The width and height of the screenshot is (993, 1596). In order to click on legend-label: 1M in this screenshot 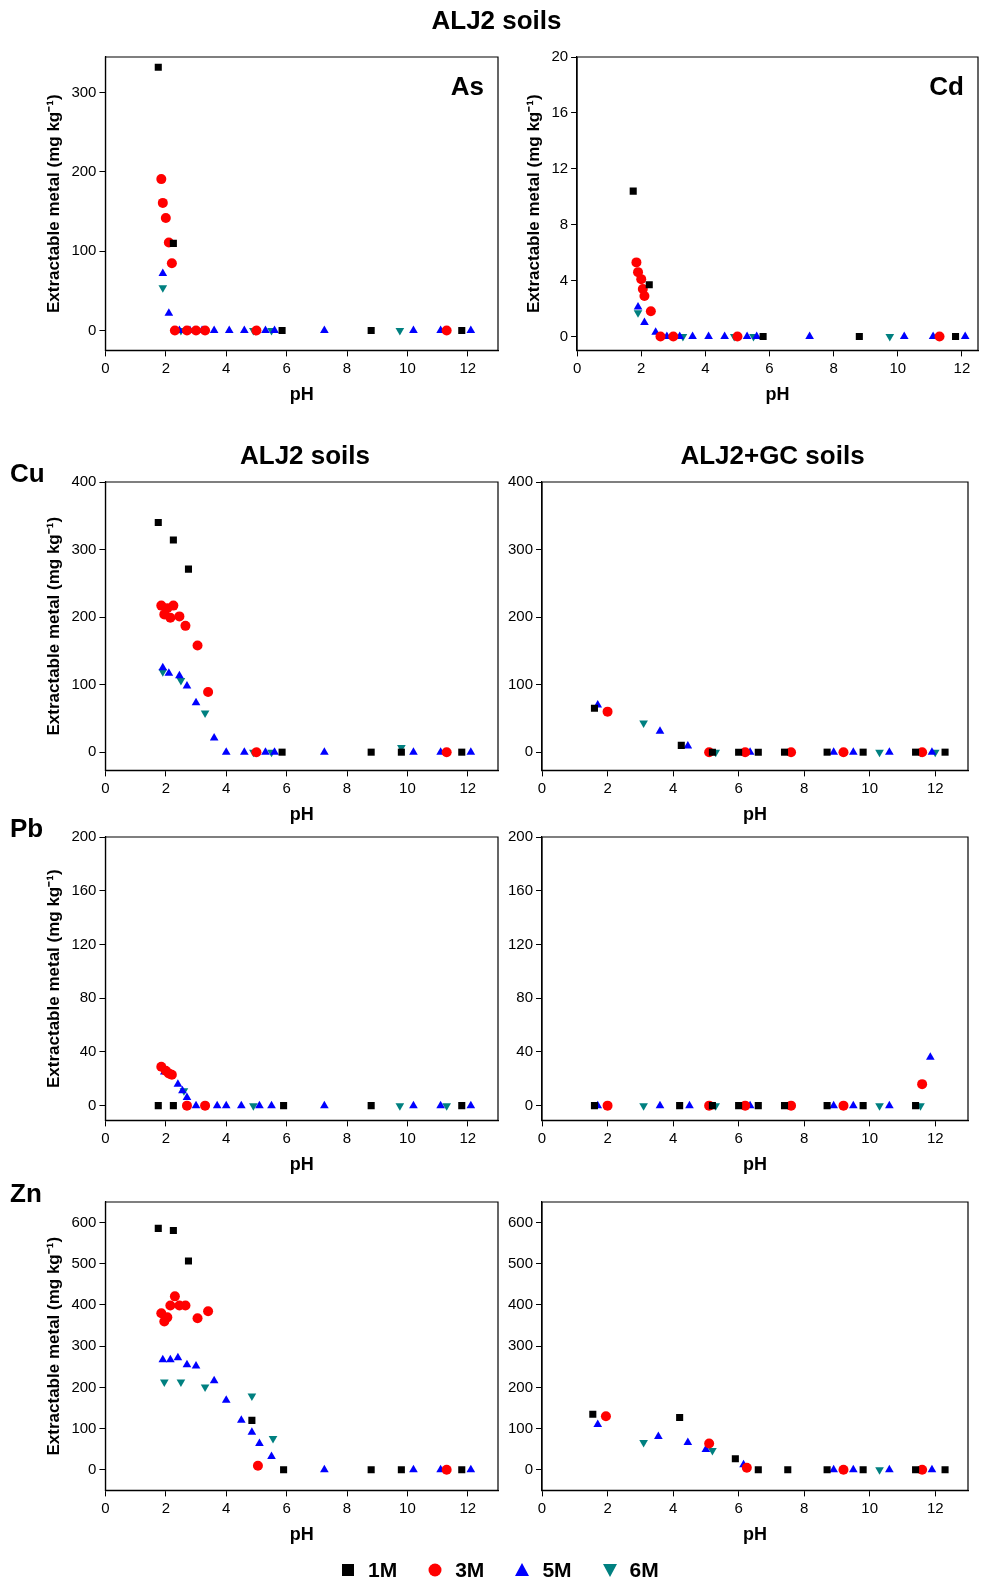, I will do `click(383, 1570)`.